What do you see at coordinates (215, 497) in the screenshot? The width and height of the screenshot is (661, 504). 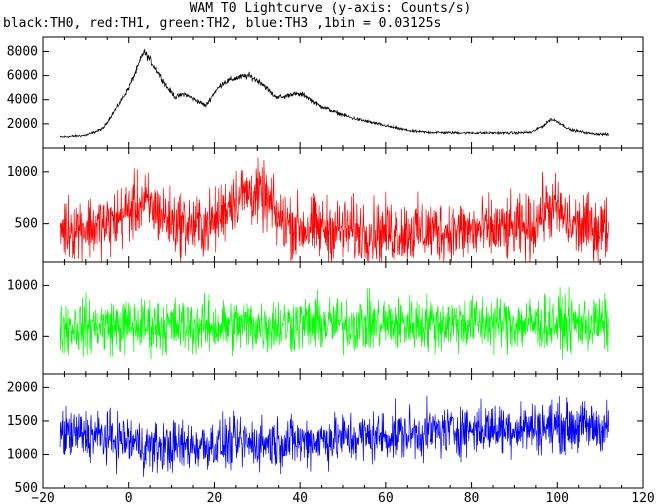 I see `x-tick-label: 20` at bounding box center [215, 497].